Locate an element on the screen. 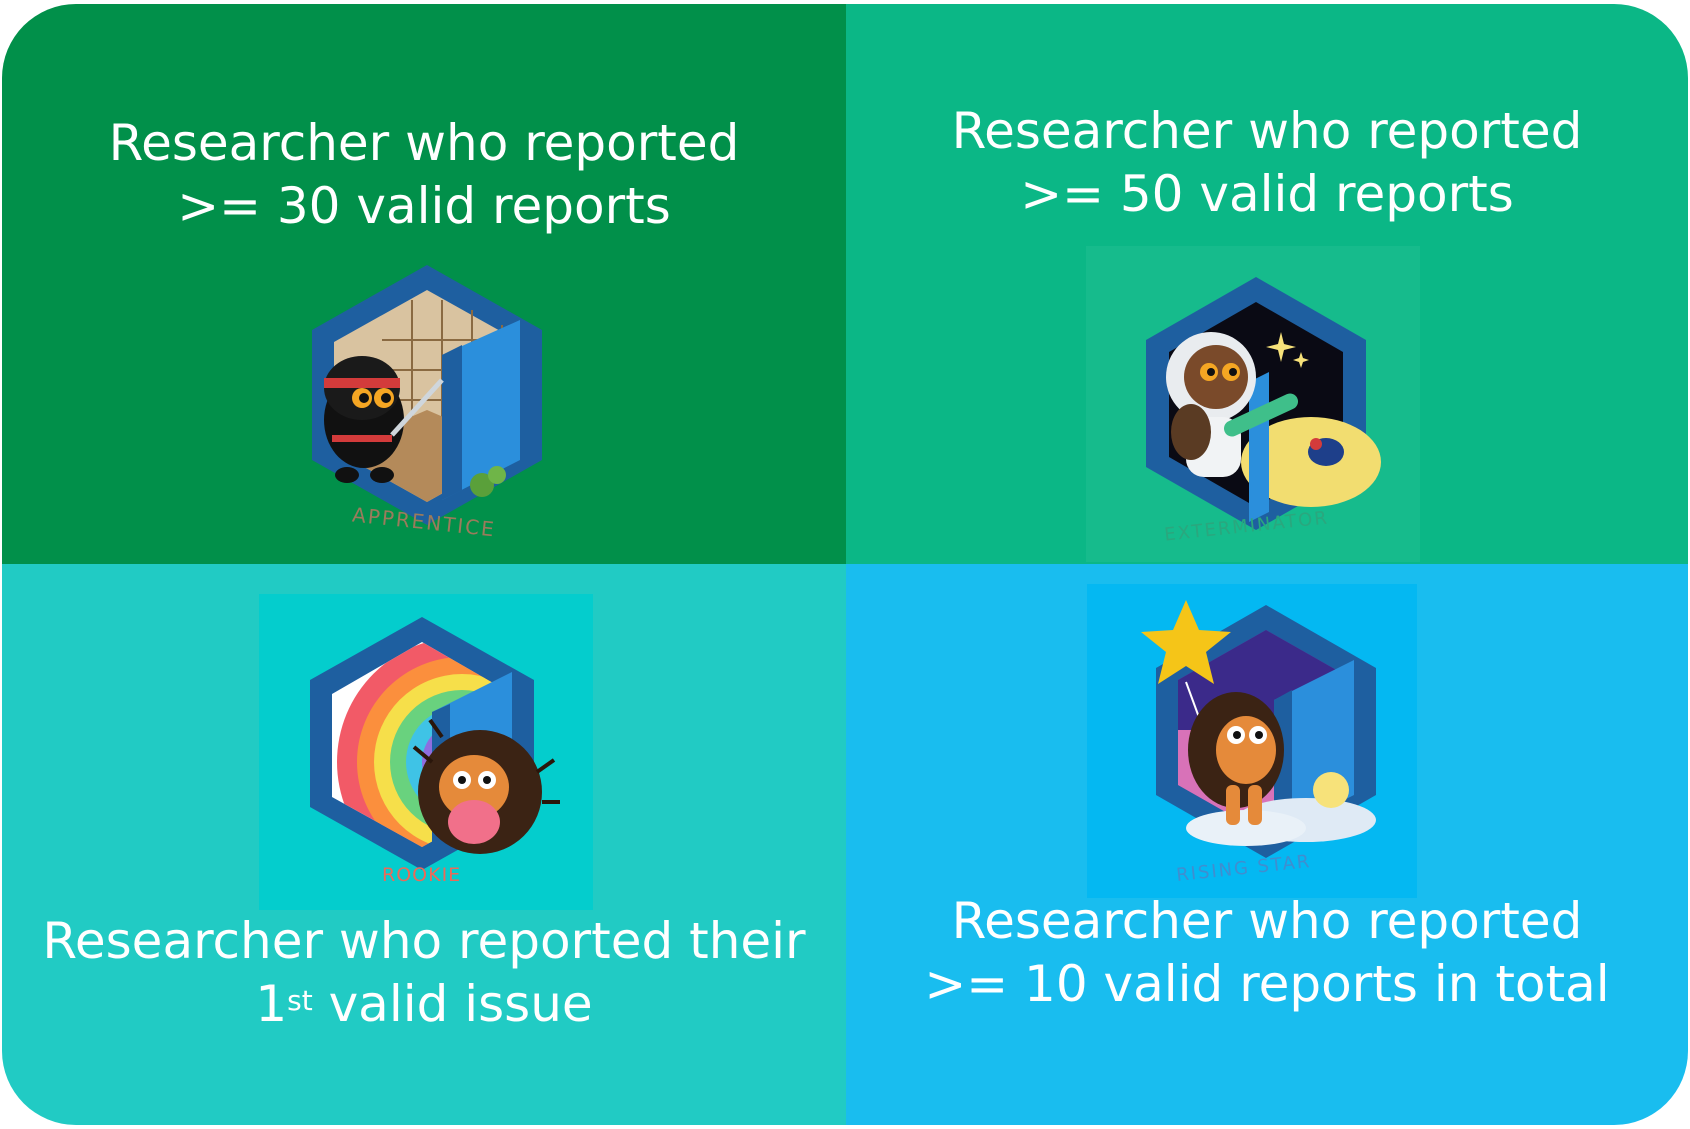  exterminator-caption-line1: Researcher who reported is located at coordinates (1267, 131).